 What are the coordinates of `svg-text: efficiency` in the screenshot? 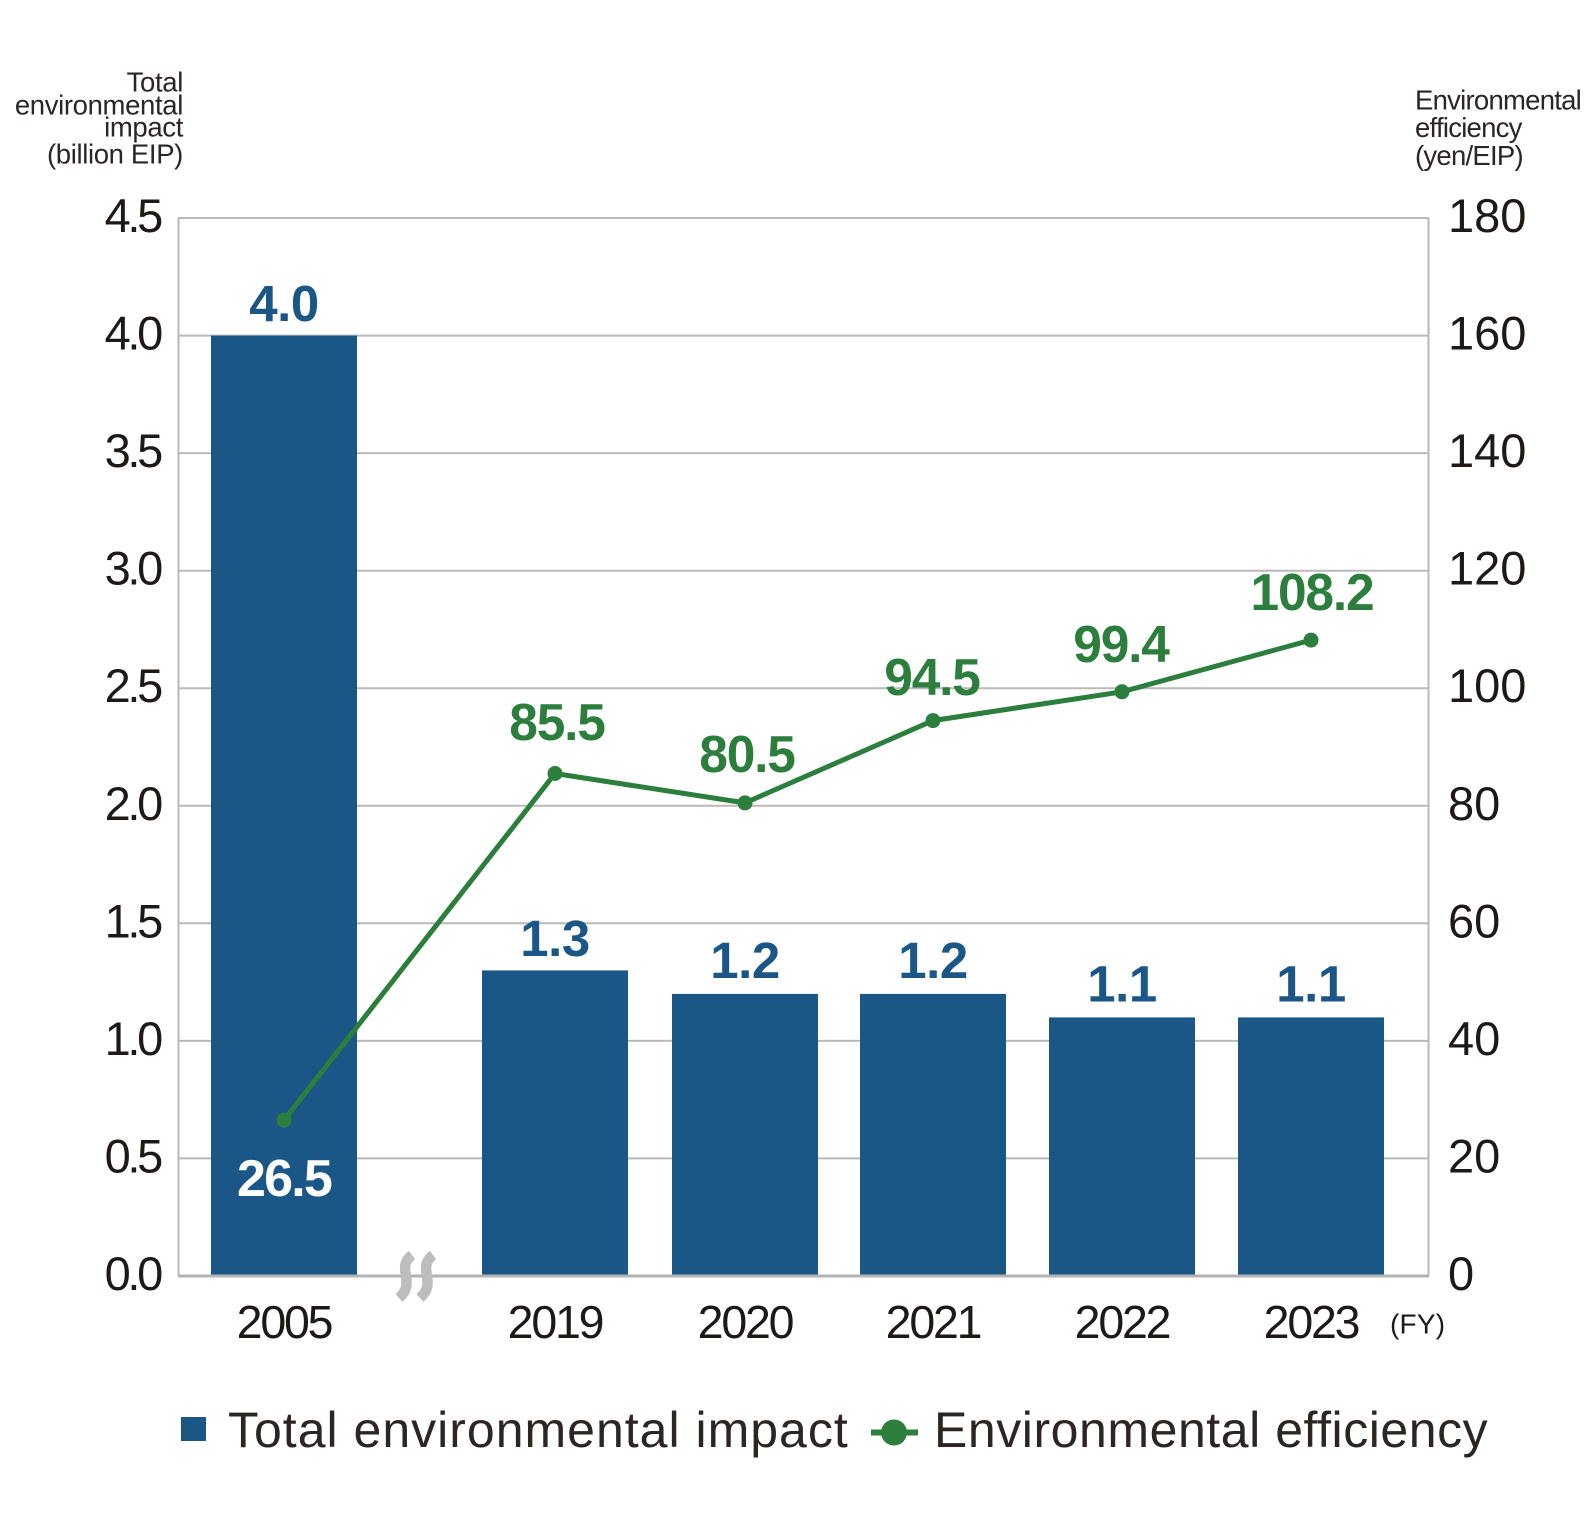 It's located at (1469, 127).